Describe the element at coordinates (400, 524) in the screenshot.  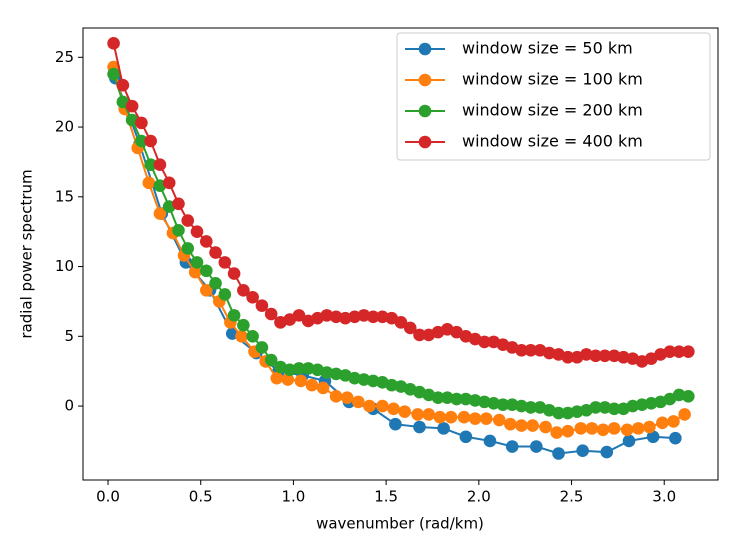
I see `x-axis-label: wavenumber (rad/km)` at that location.